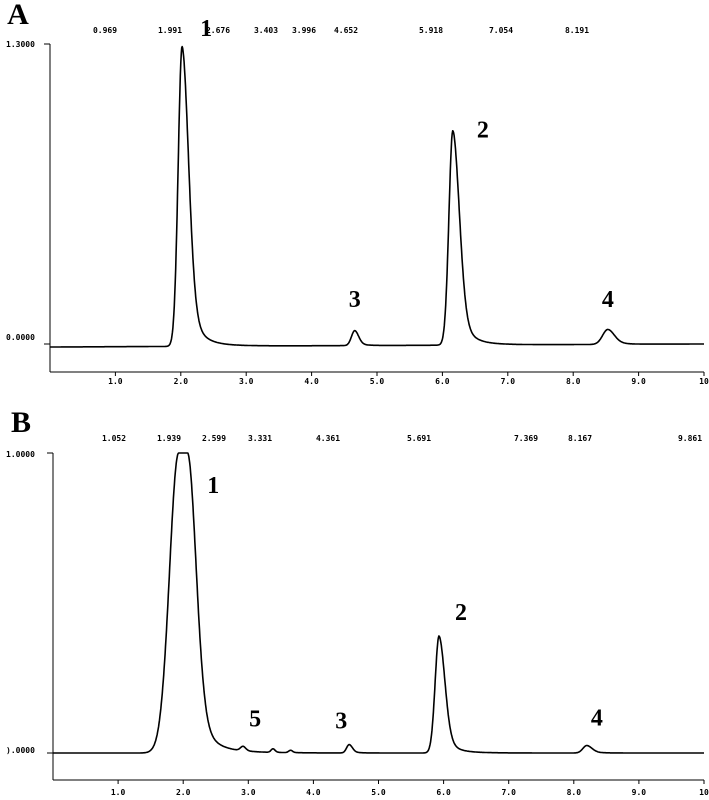 This screenshot has height=800, width=709. I want to click on retention-time-label: 8.191, so click(577, 30).